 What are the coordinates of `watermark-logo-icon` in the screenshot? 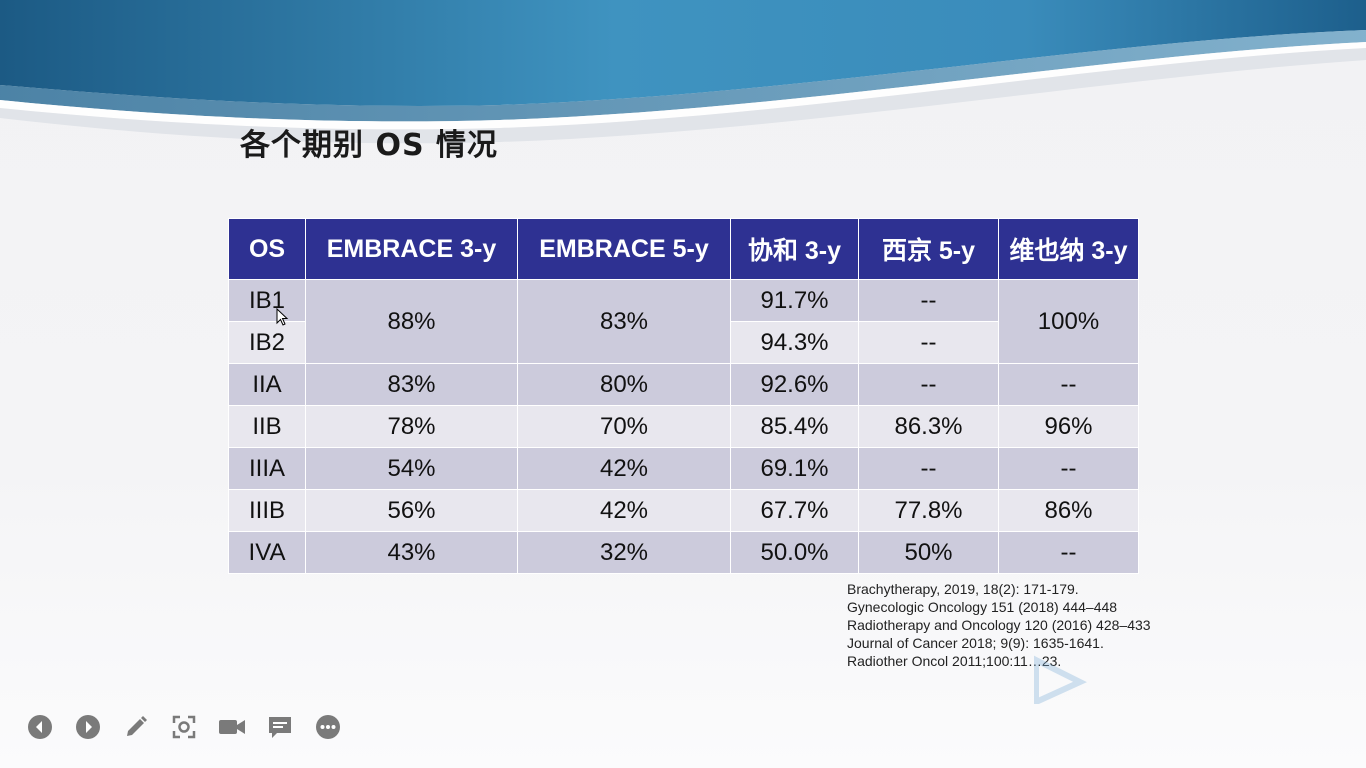 It's located at (1060, 679).